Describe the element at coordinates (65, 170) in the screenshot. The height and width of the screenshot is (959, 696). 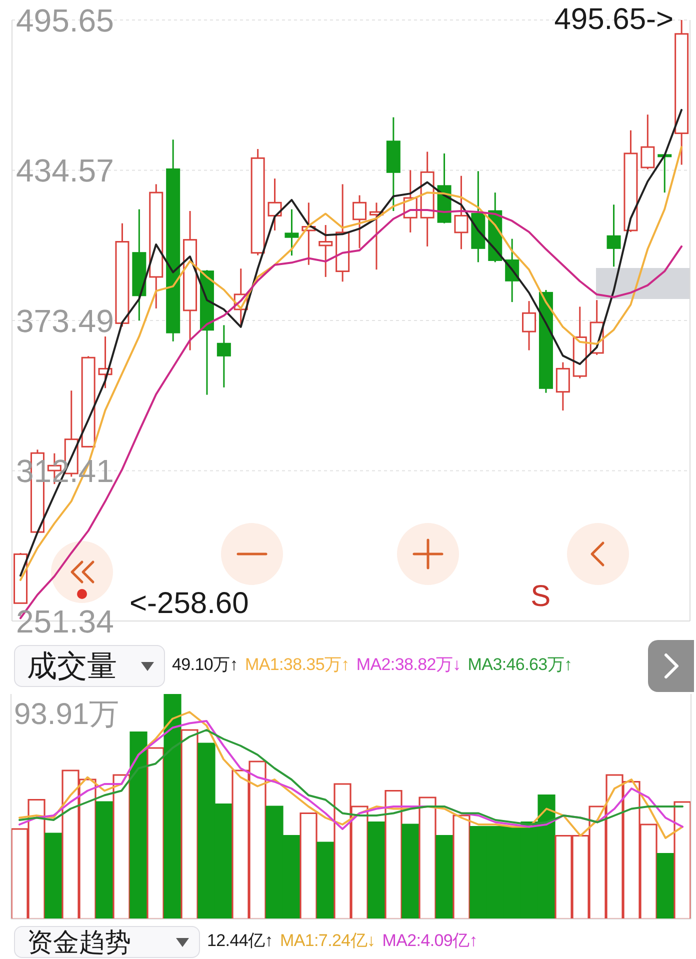
I see `y-tick-label: 434.57` at that location.